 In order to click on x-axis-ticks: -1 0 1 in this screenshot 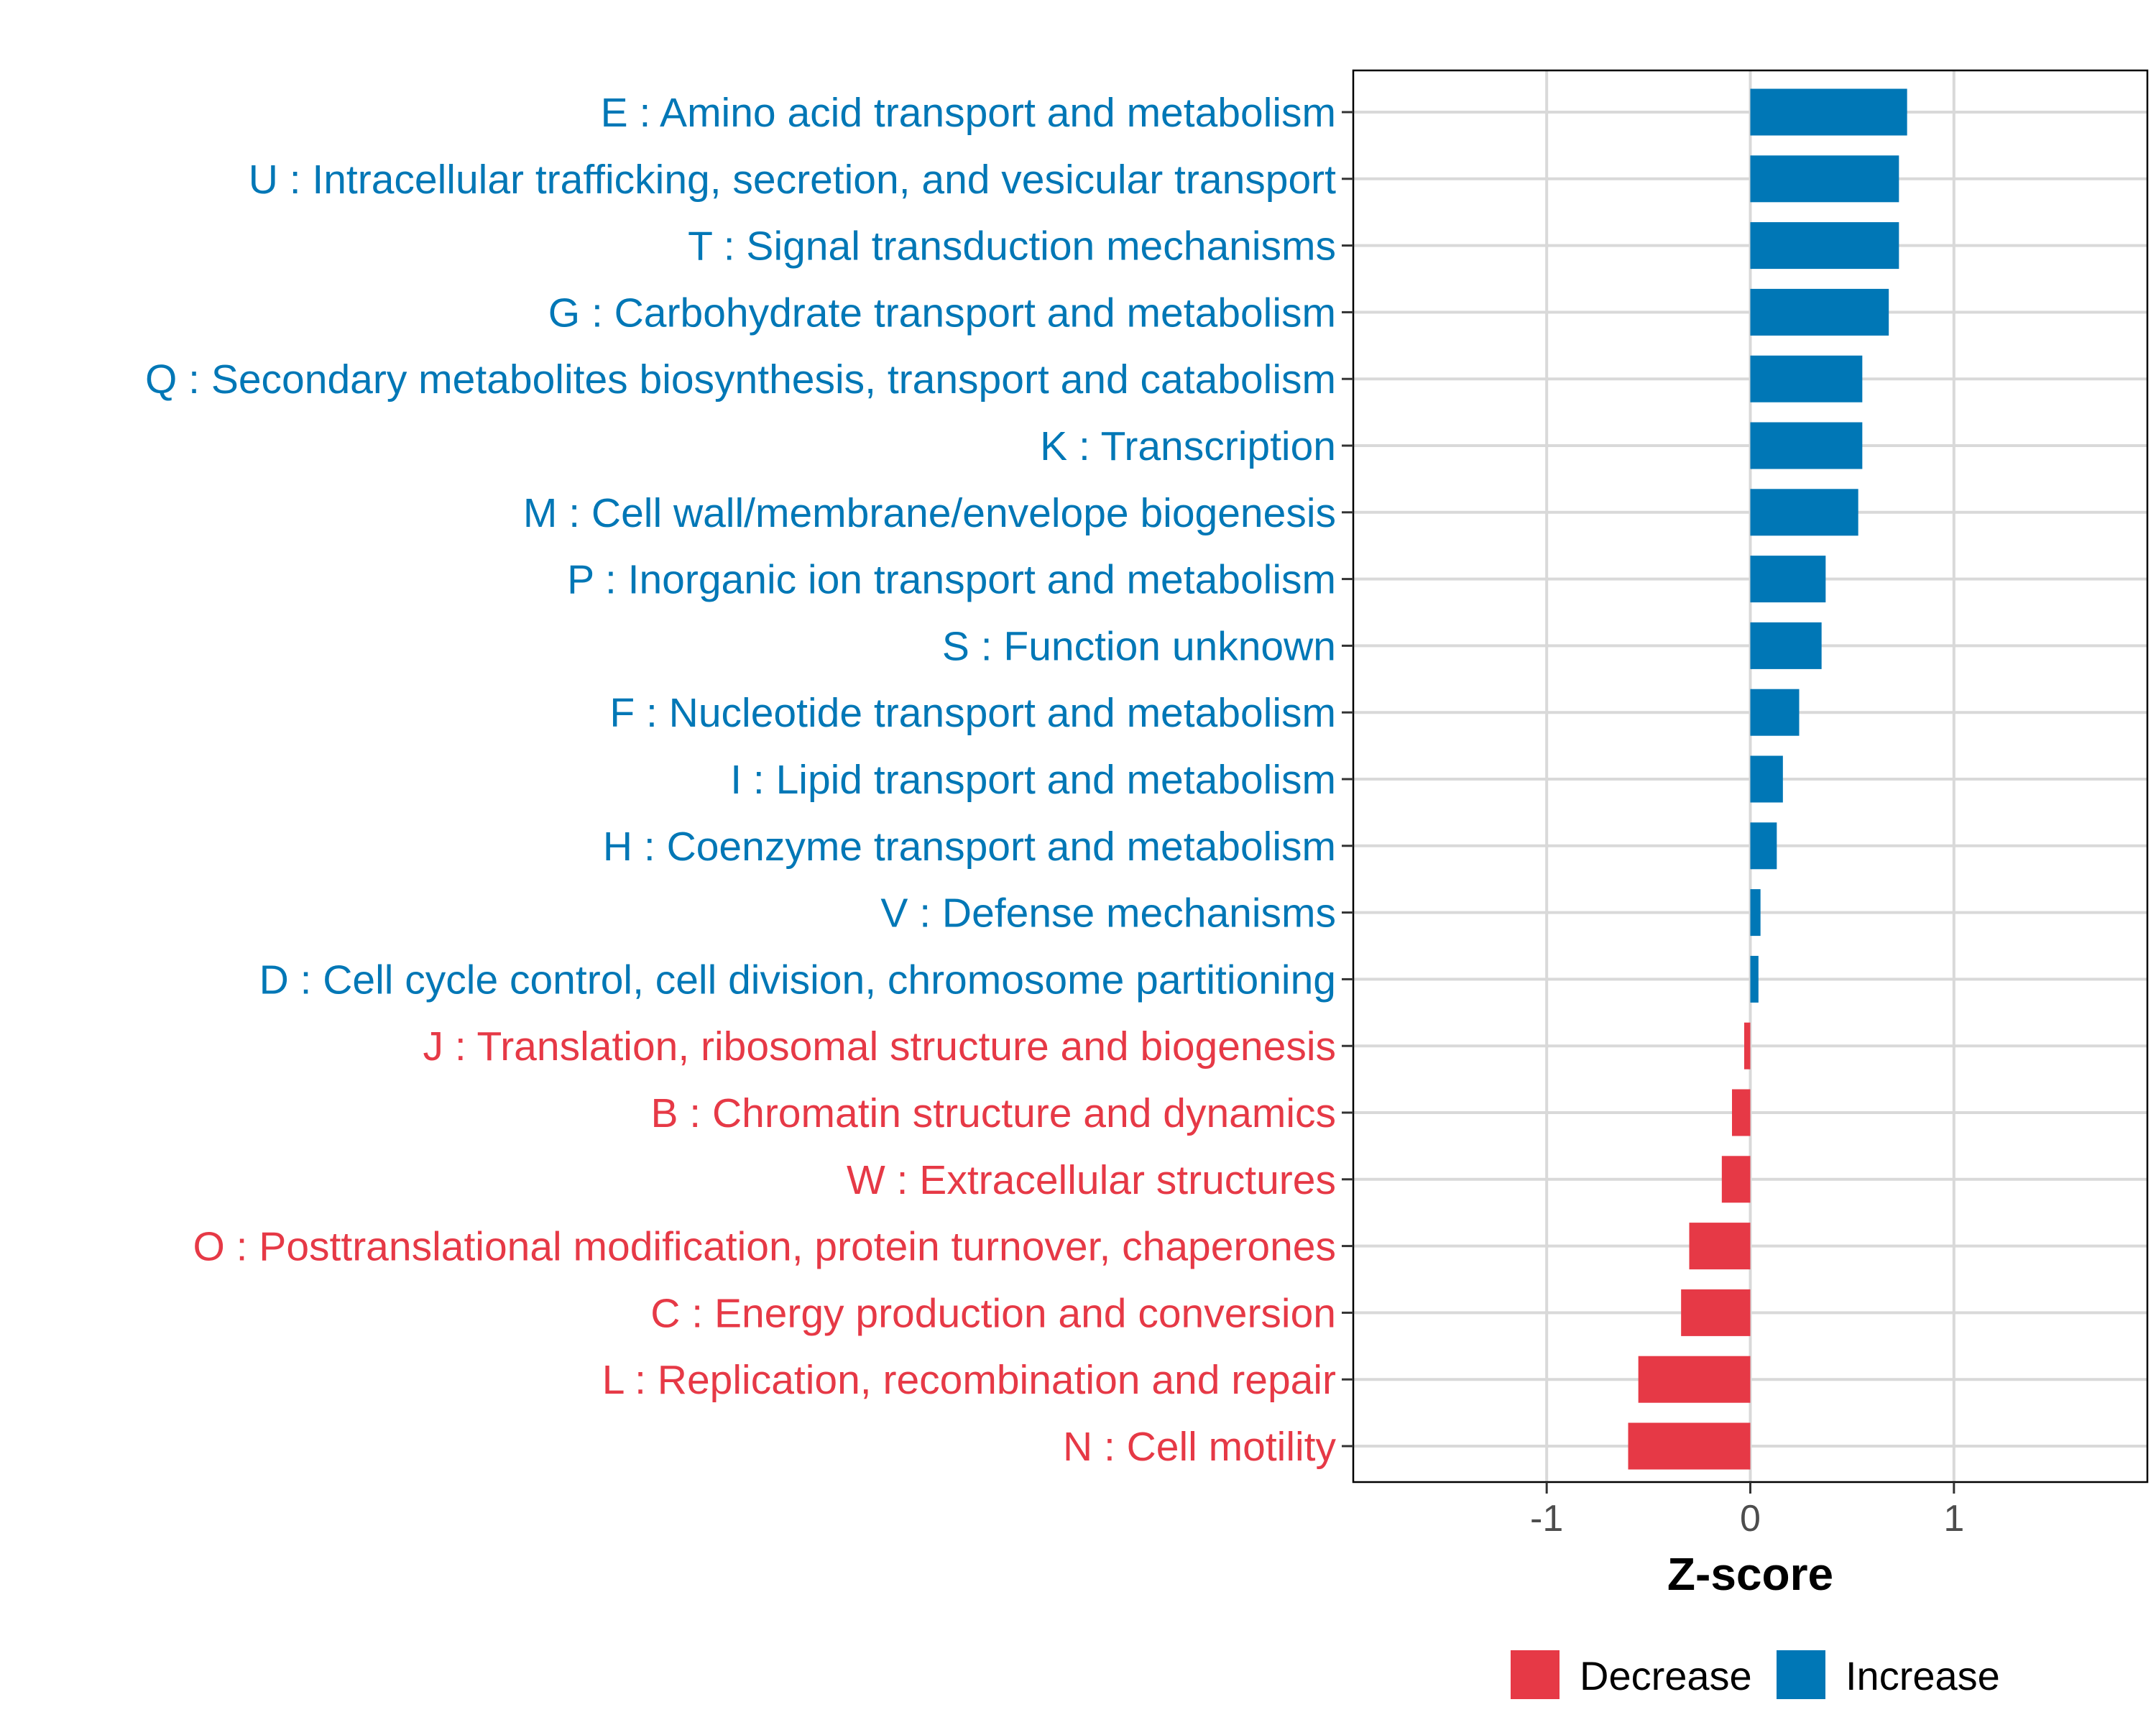, I will do `click(1747, 1511)`.